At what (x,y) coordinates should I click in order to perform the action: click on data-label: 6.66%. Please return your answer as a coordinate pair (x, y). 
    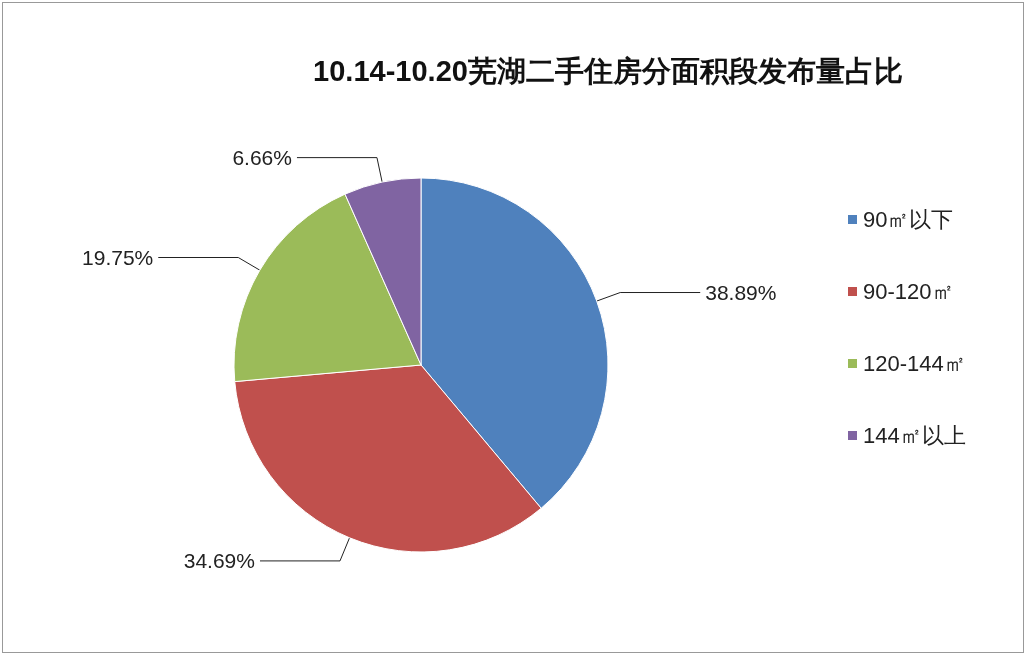
    Looking at the image, I should click on (262, 158).